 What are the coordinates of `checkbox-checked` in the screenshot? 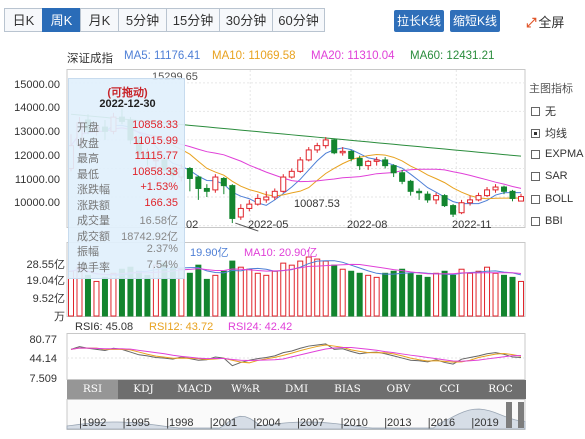 It's located at (535, 133).